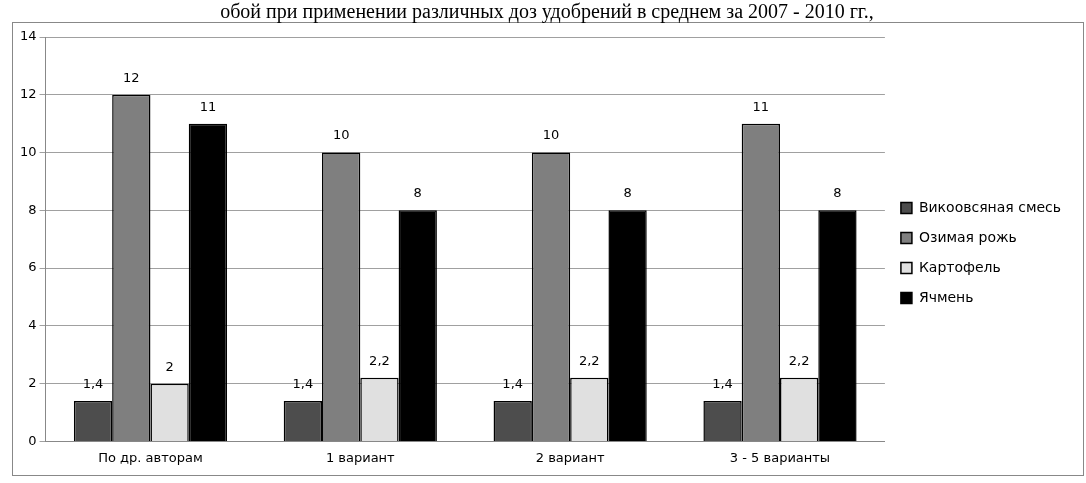 The image size is (1086, 483). I want to click on data-label: 12, so click(131, 77).